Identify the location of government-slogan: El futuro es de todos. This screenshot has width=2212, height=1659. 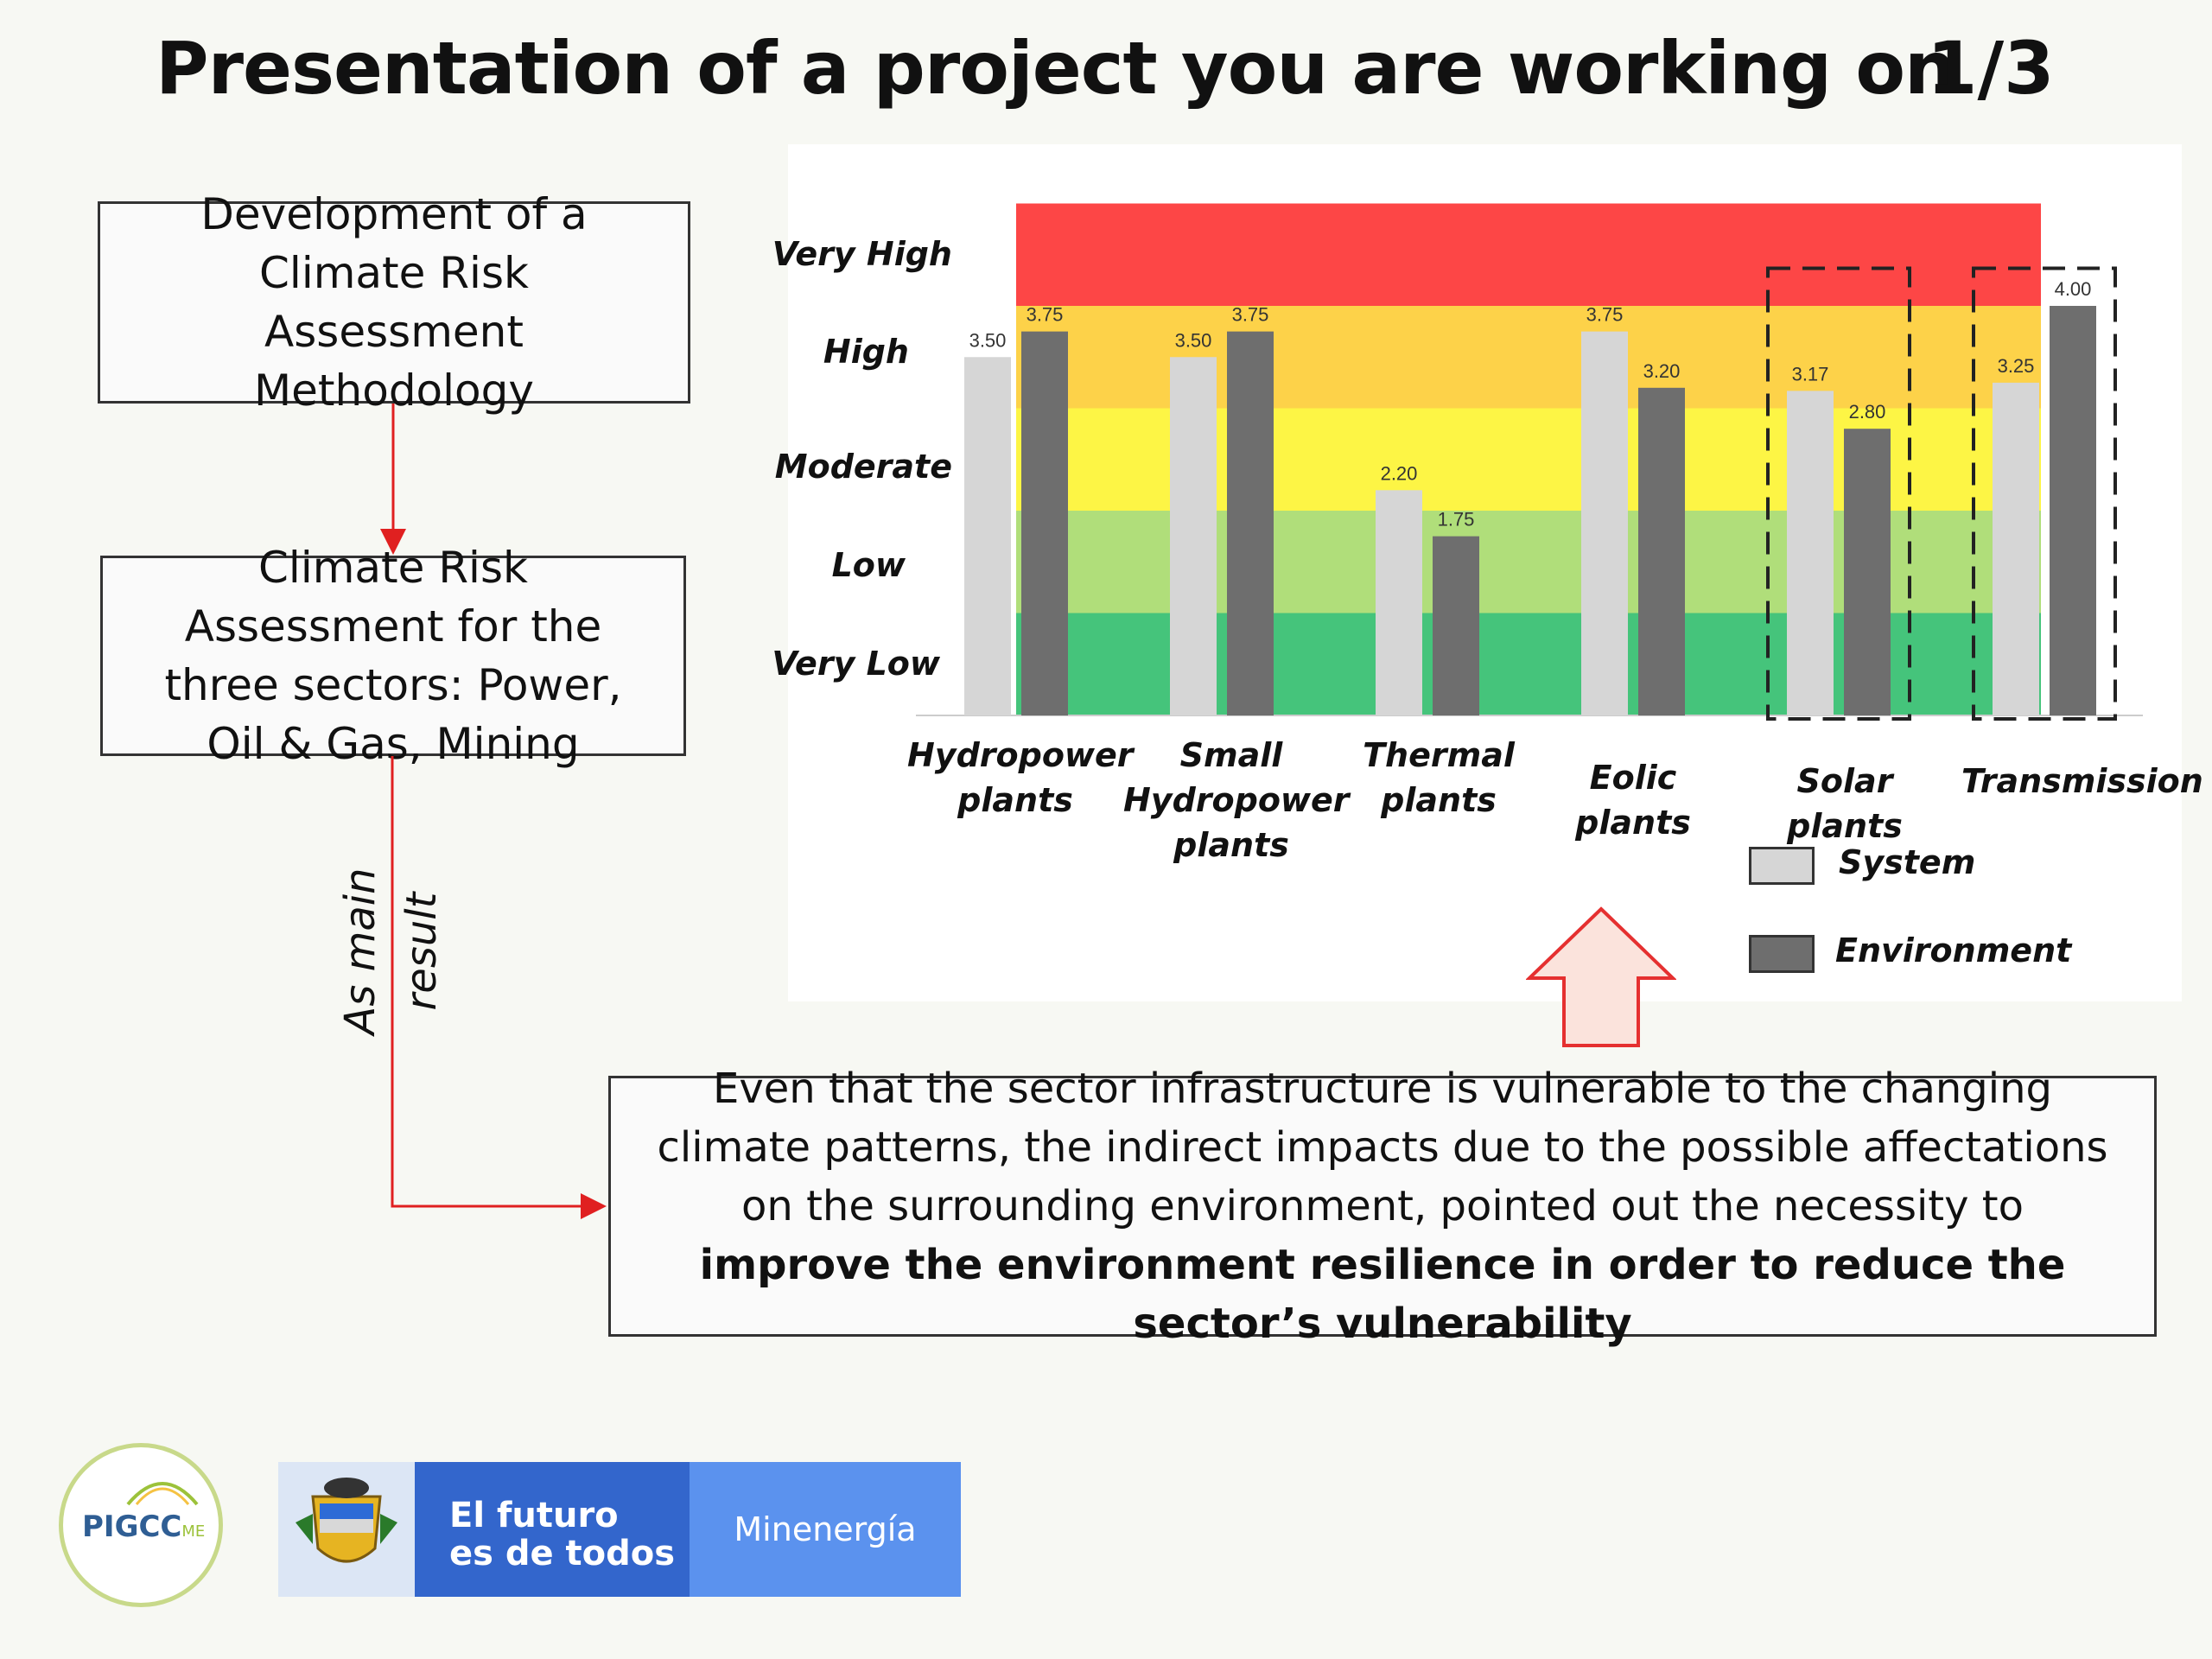
(552, 1529).